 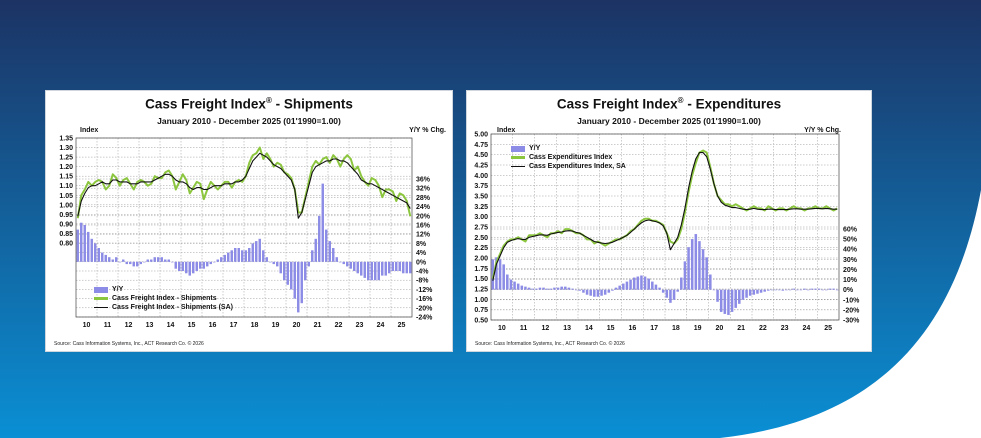 What do you see at coordinates (502, 328) in the screenshot?
I see `x-tick-label: 10` at bounding box center [502, 328].